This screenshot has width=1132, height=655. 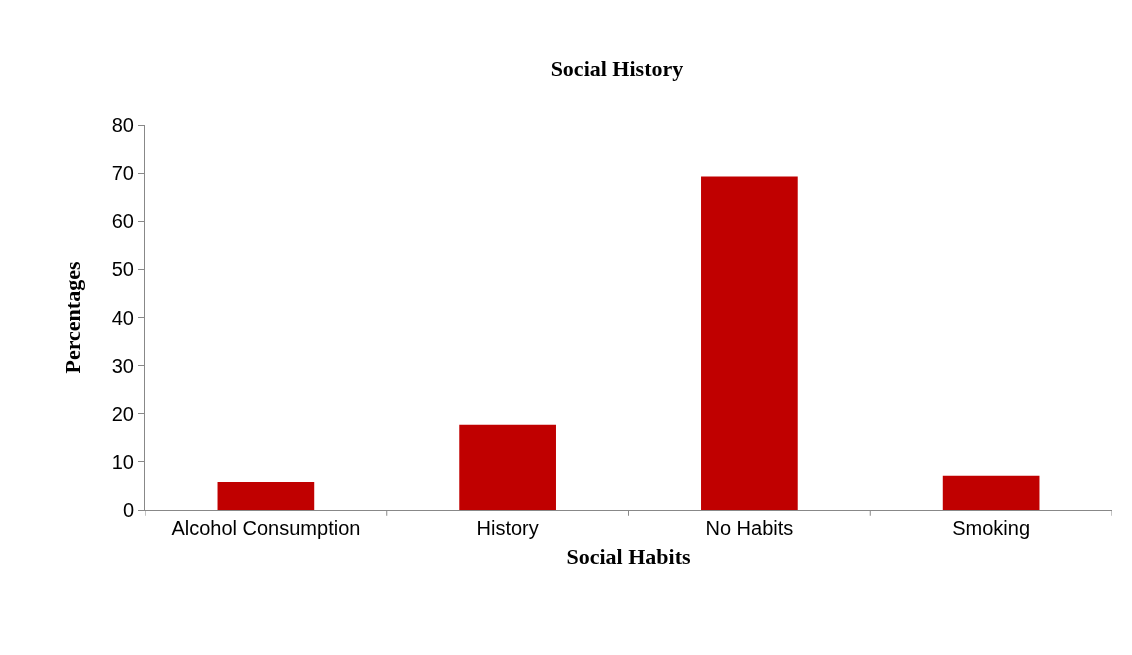 What do you see at coordinates (122, 221) in the screenshot?
I see `y-tick-label: 60` at bounding box center [122, 221].